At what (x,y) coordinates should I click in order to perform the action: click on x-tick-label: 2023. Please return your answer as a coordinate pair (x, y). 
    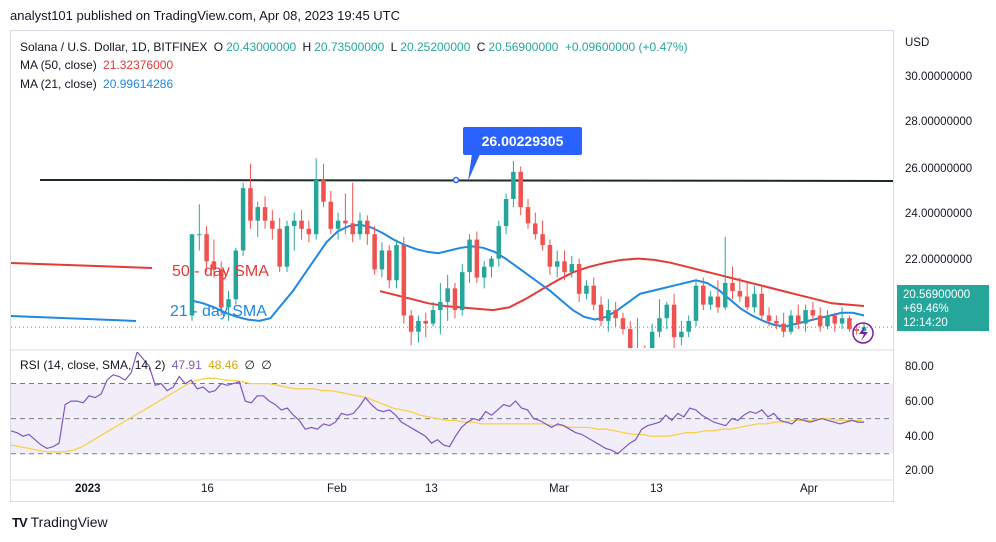
    Looking at the image, I should click on (88, 489).